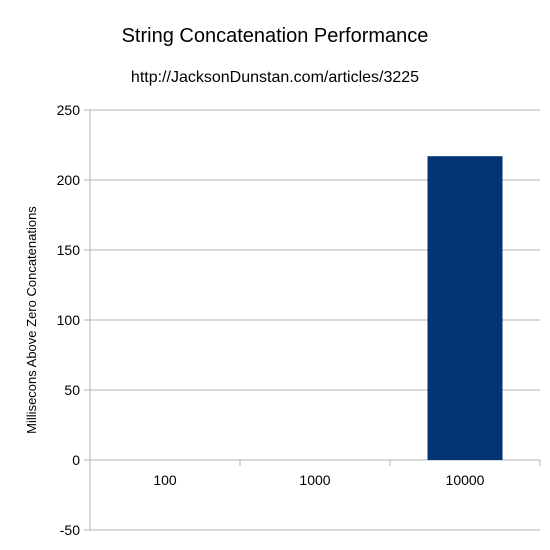 Image resolution: width=550 pixels, height=550 pixels. Describe the element at coordinates (69, 180) in the screenshot. I see `y-tick-label: 200` at that location.